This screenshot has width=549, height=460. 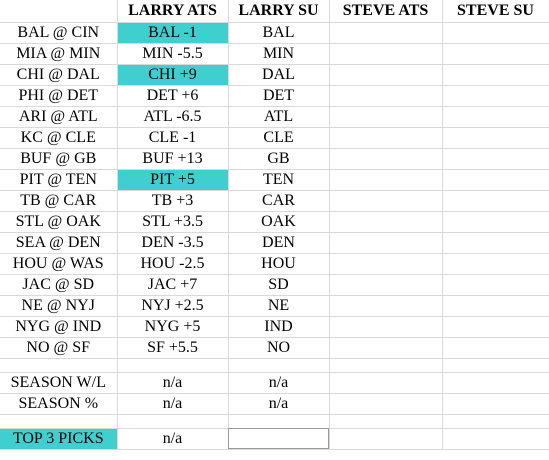 What do you see at coordinates (173, 33) in the screenshot?
I see `larry-ats-cell: BAL -1` at bounding box center [173, 33].